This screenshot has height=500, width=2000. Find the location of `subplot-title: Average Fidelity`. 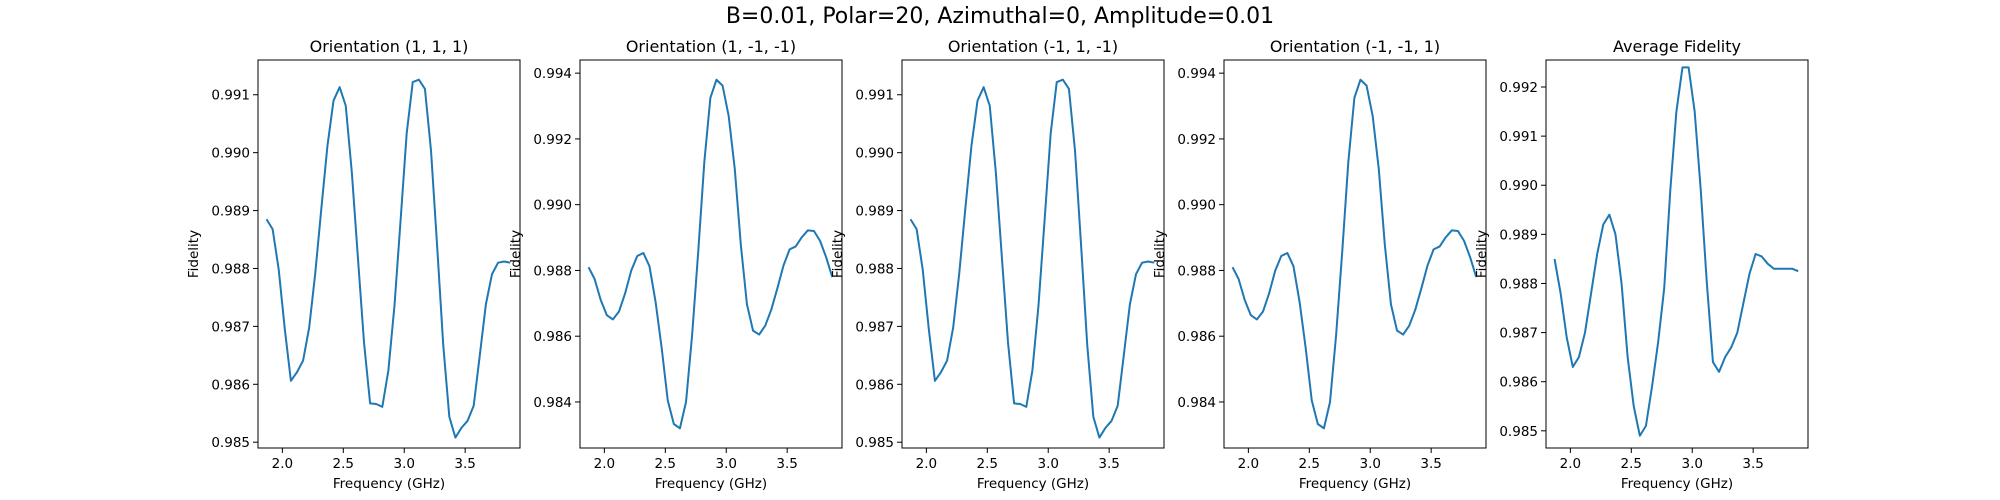

subplot-title: Average Fidelity is located at coordinates (1677, 46).